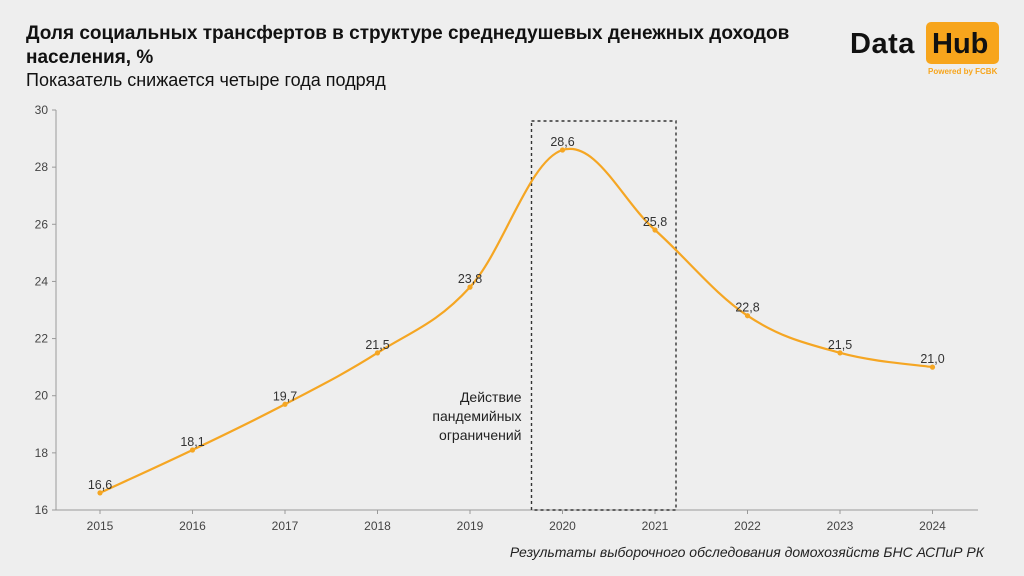  I want to click on x-tick-label: 2021, so click(655, 526).